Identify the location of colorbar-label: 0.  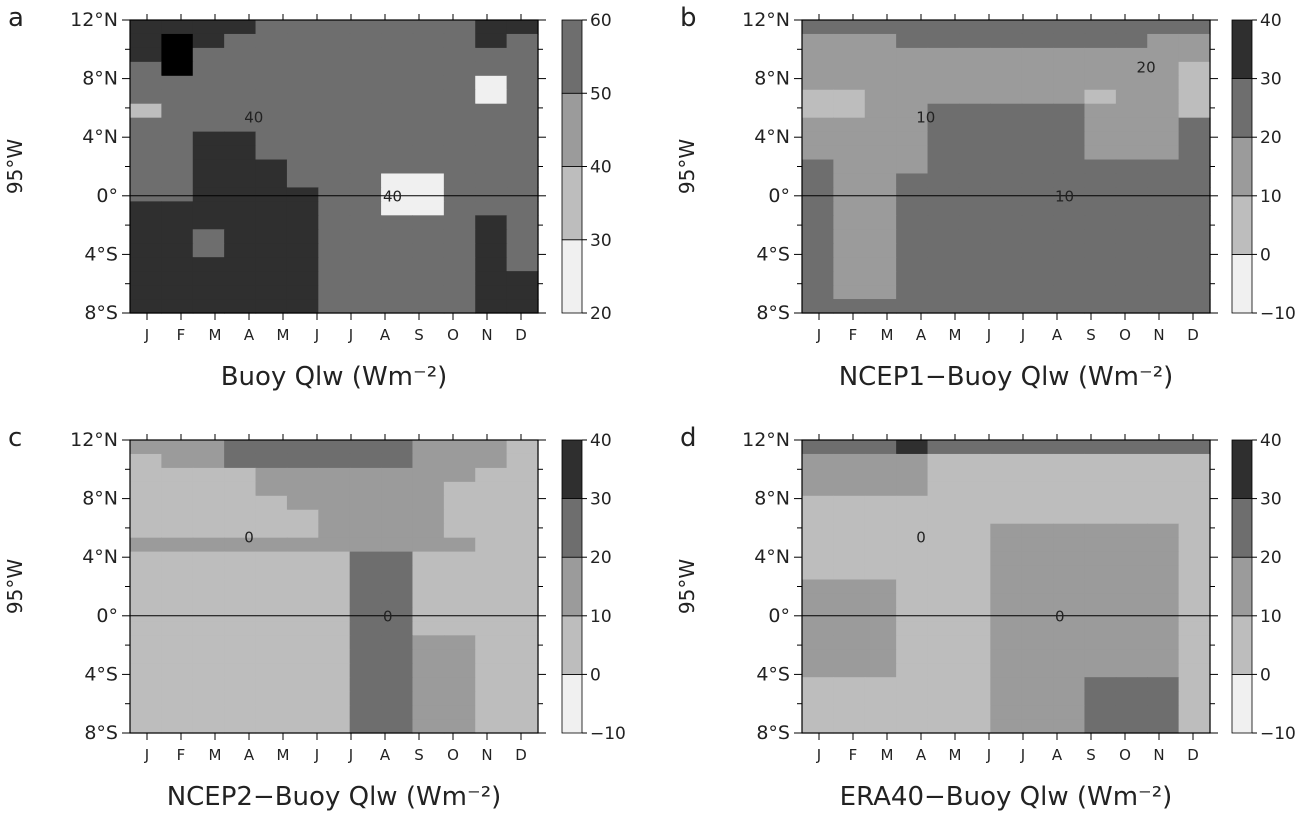
(1265, 255).